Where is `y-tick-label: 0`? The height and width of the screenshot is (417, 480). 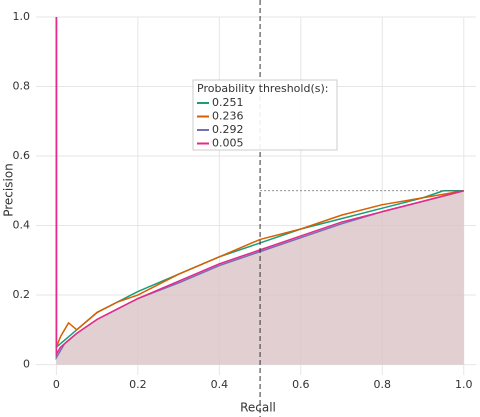 y-tick-label: 0 is located at coordinates (26, 364).